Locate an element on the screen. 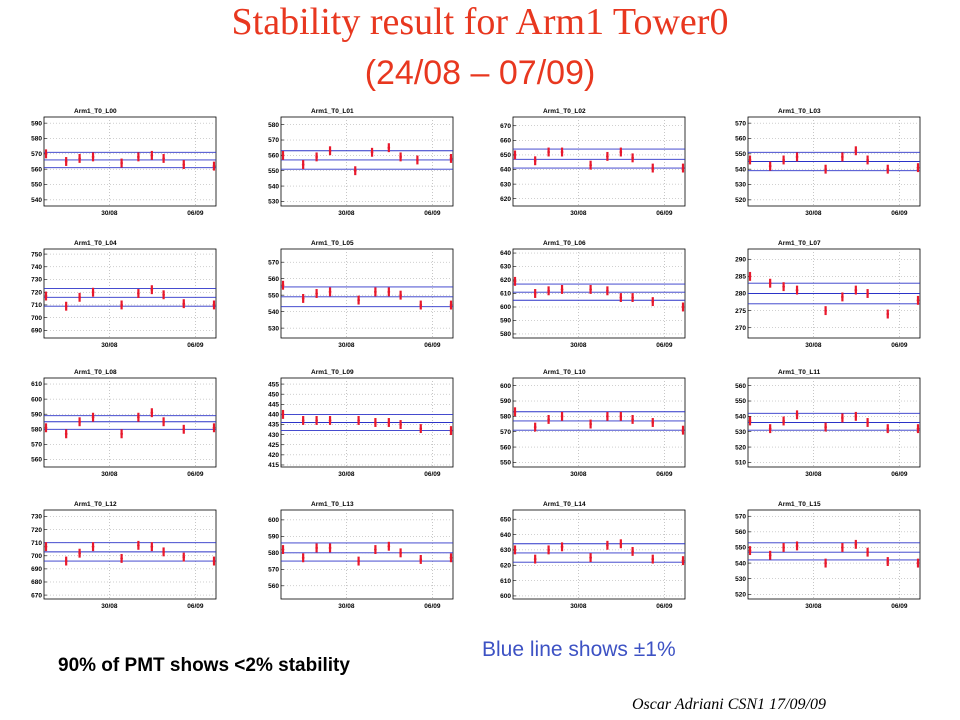 This screenshot has width=960, height=720. stability-chart-l15: Arm1_T0_L15 30/08 06/09 520 530 540 550 560 570 is located at coordinates (826, 558).